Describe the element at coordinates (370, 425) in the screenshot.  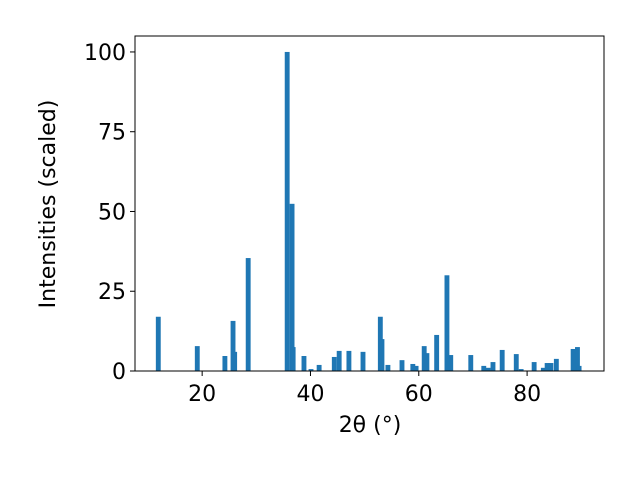
I see `x-axis-label: 2θ (°)` at that location.